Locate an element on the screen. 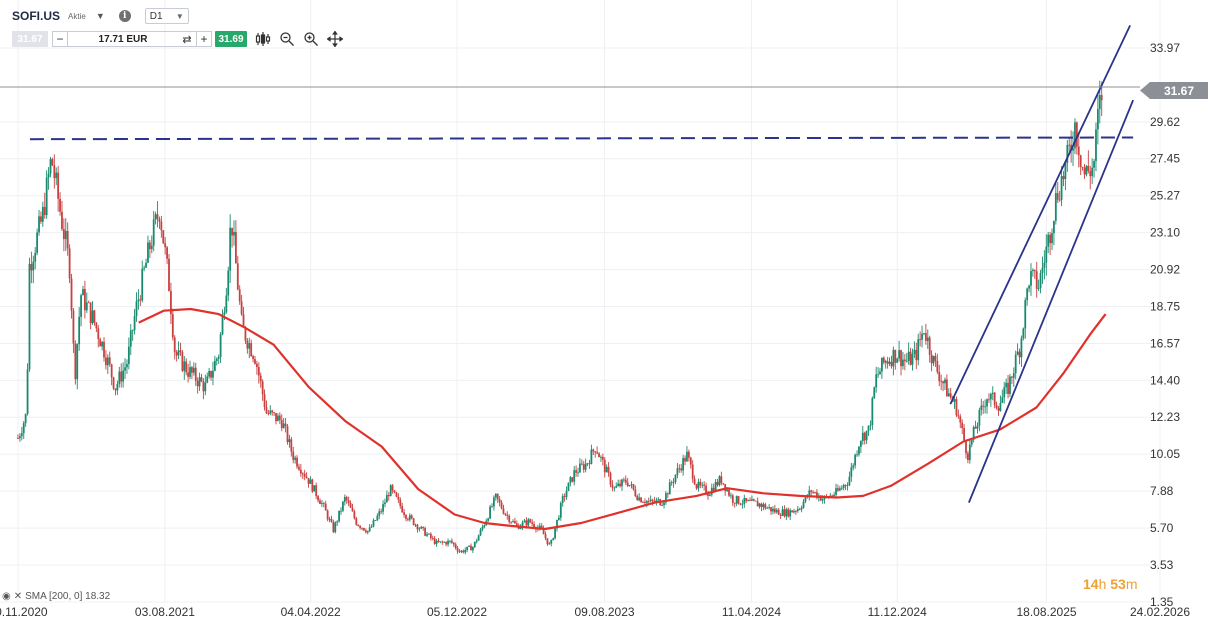 This screenshot has width=1212, height=625. eye-icon: ◉ is located at coordinates (6, 596).